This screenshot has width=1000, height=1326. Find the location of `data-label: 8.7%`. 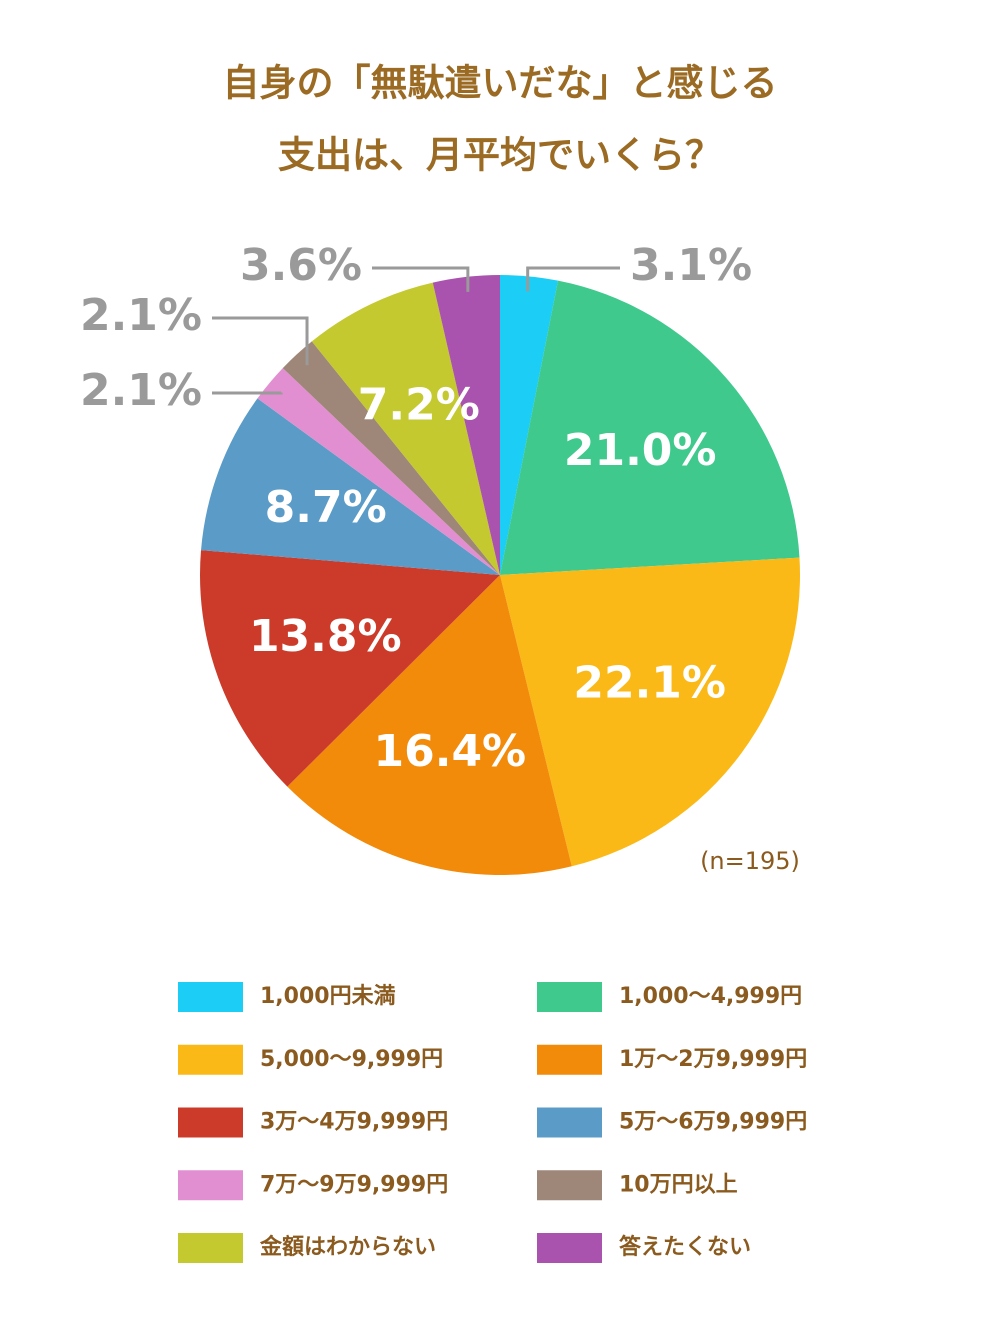

data-label: 8.7% is located at coordinates (326, 507).